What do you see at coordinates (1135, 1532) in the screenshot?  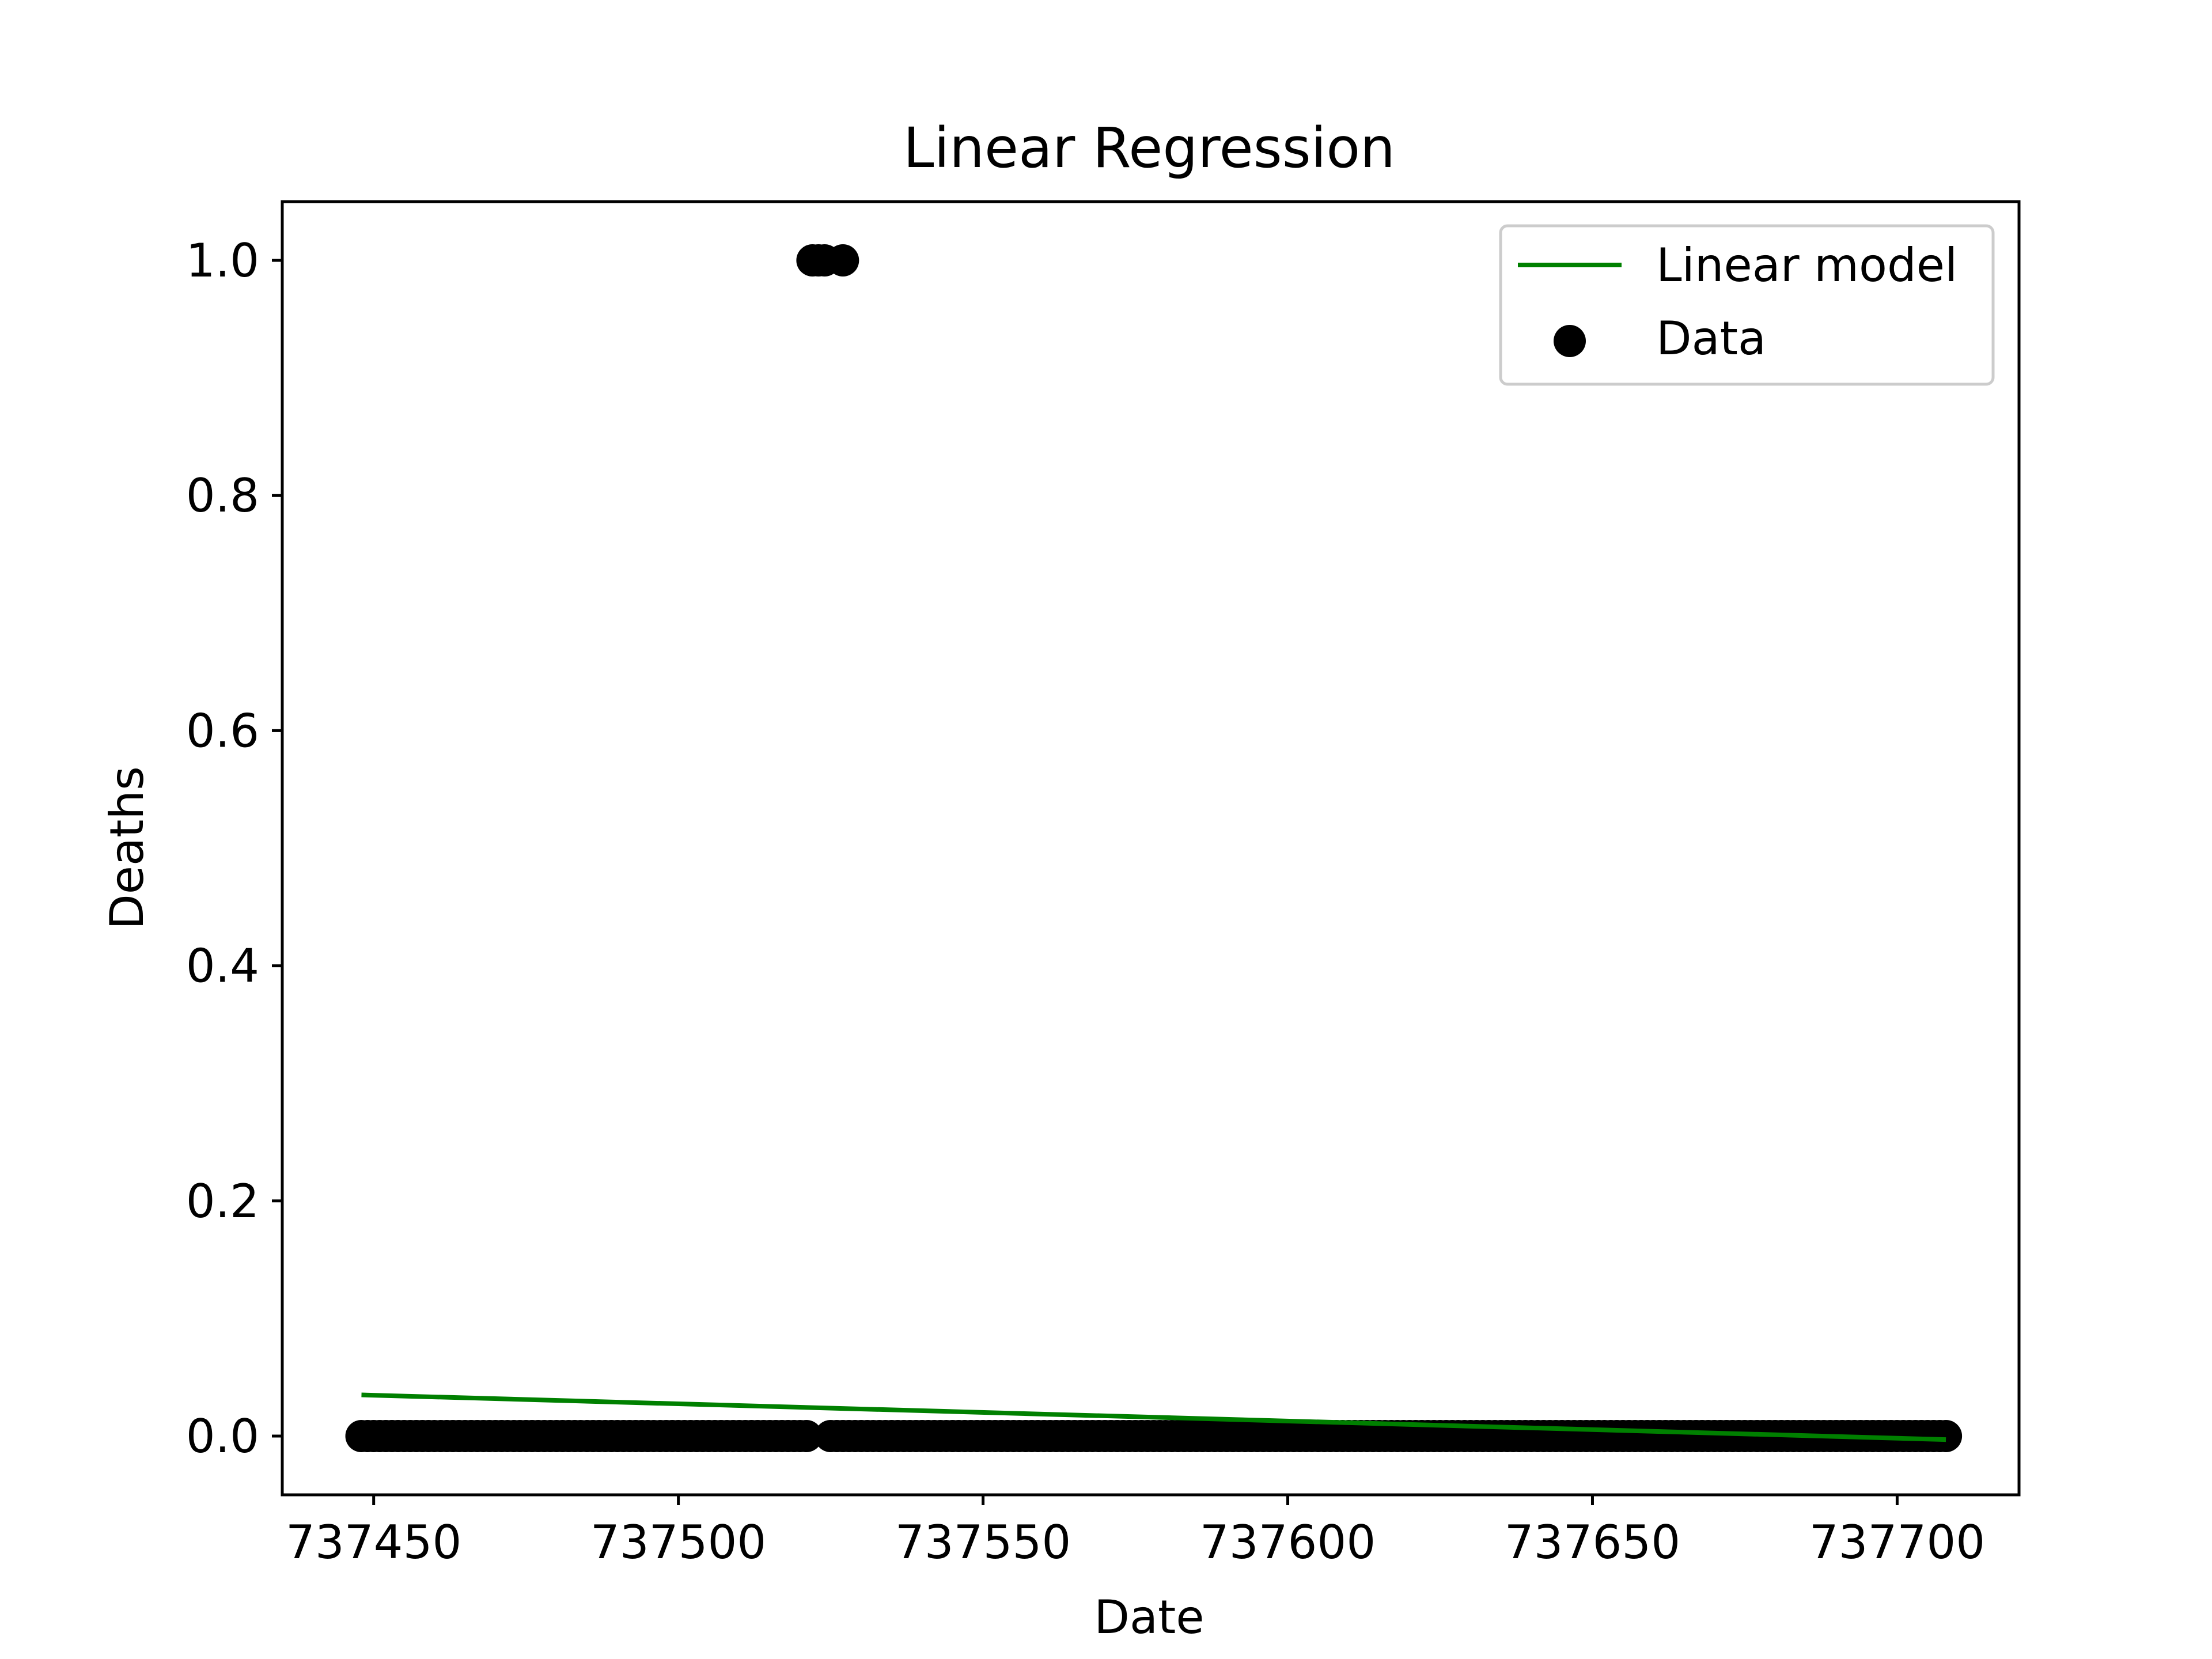 I see `x-axis-ticks: 737450 737500 737550 737600 737650 737700` at bounding box center [1135, 1532].